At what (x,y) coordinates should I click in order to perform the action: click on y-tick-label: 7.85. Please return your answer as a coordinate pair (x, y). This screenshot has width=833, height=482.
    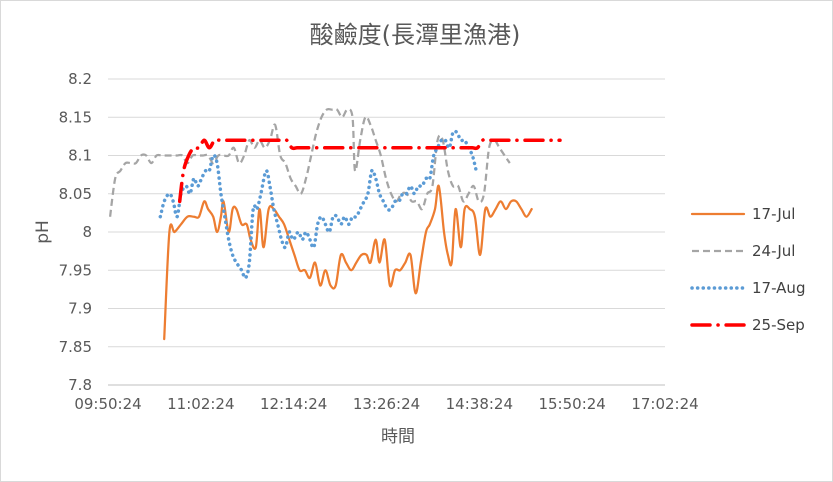
    Looking at the image, I should click on (75, 347).